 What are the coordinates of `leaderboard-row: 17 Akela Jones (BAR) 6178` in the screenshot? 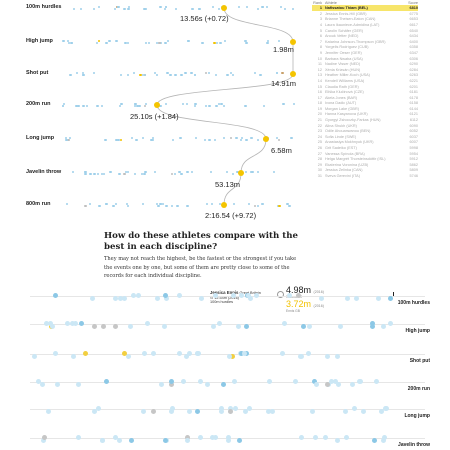 It's located at (365, 98).